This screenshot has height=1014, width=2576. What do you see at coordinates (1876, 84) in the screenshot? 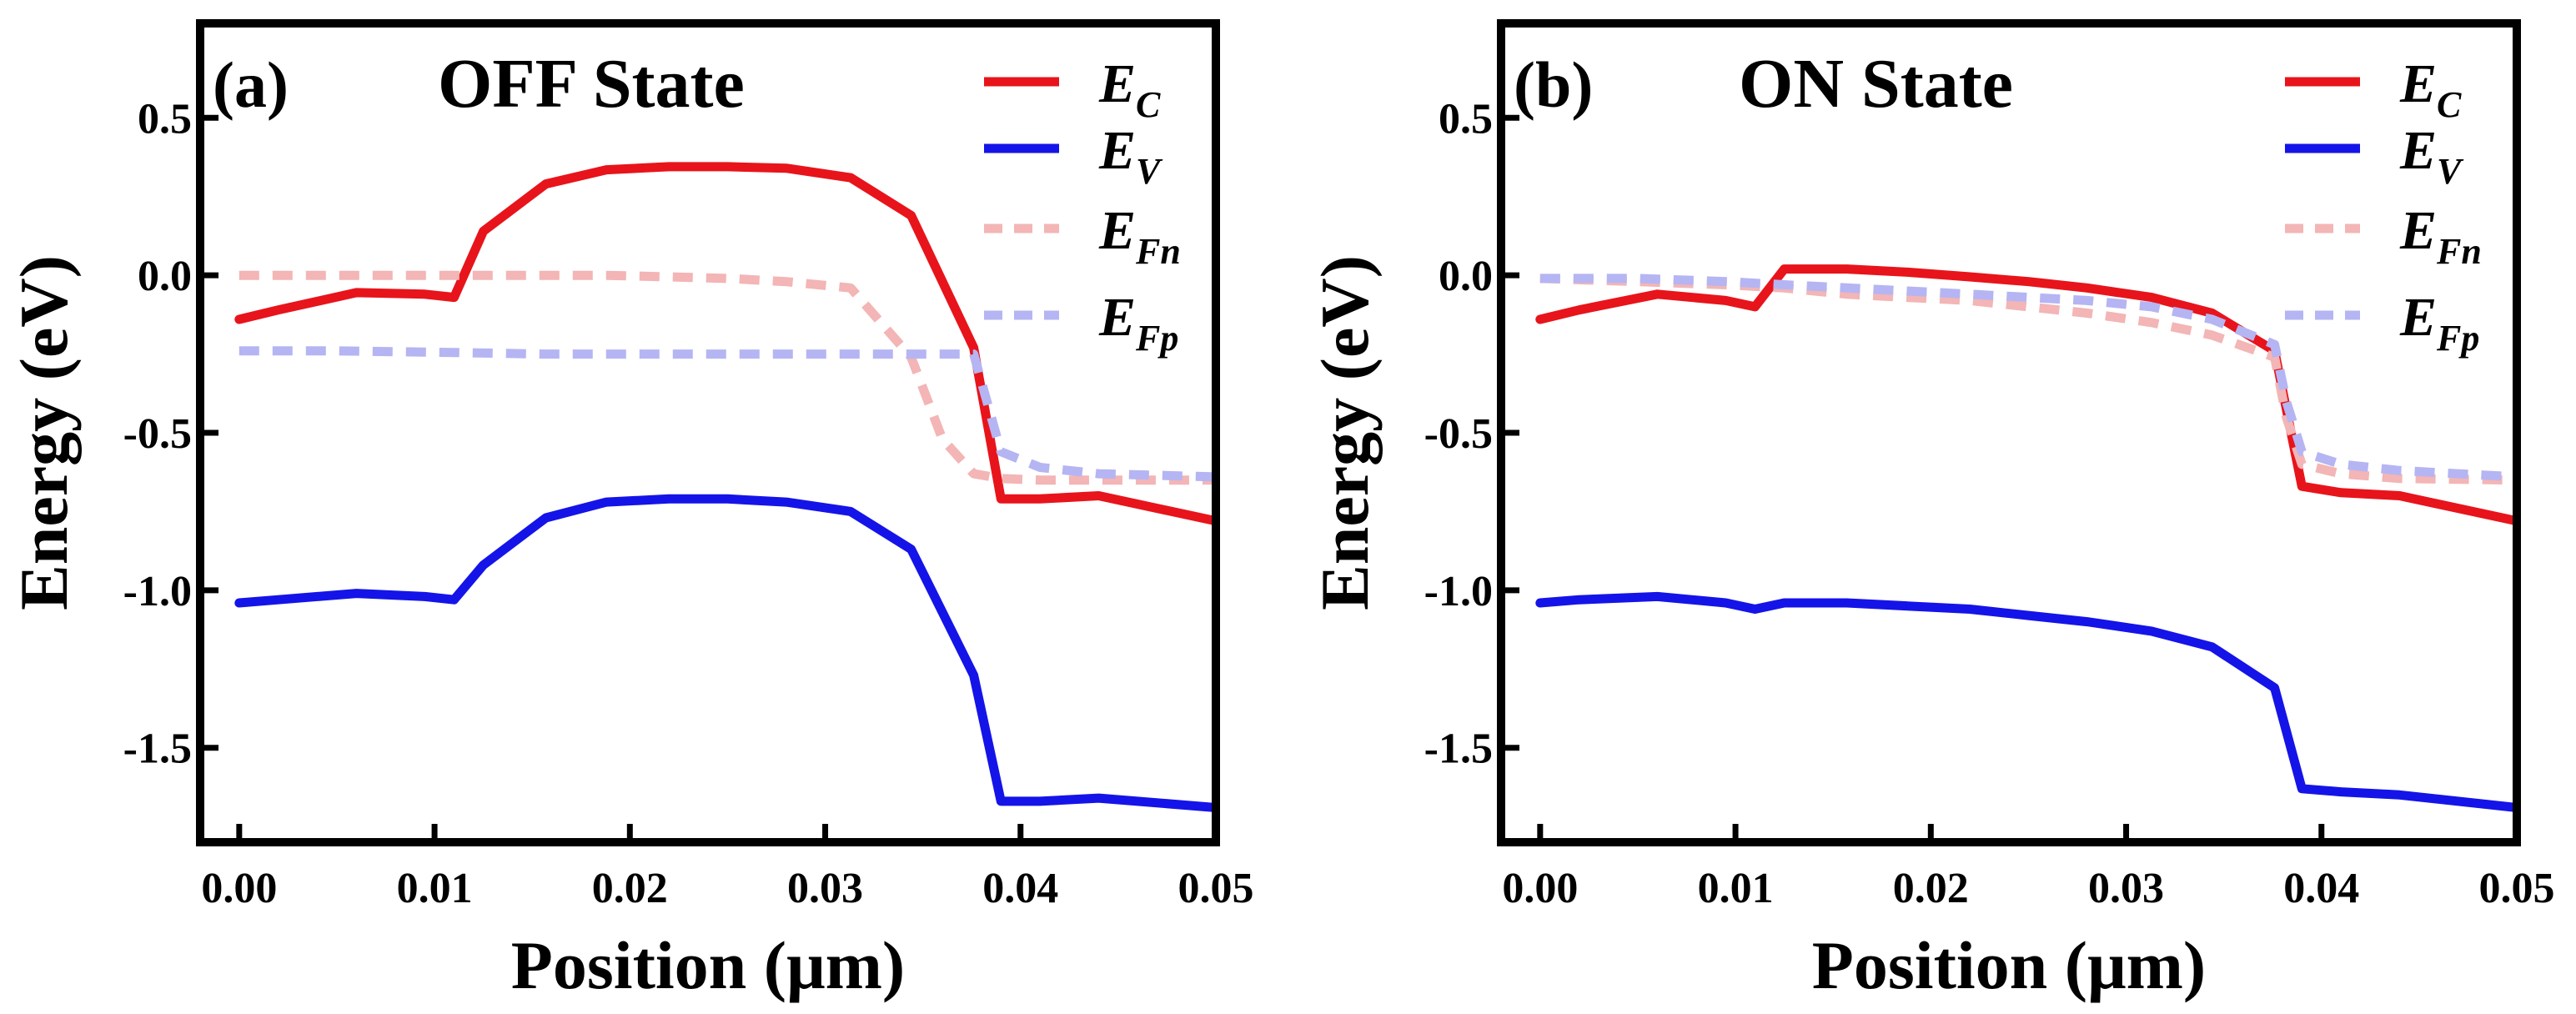
I see `panel-title: ON State` at bounding box center [1876, 84].